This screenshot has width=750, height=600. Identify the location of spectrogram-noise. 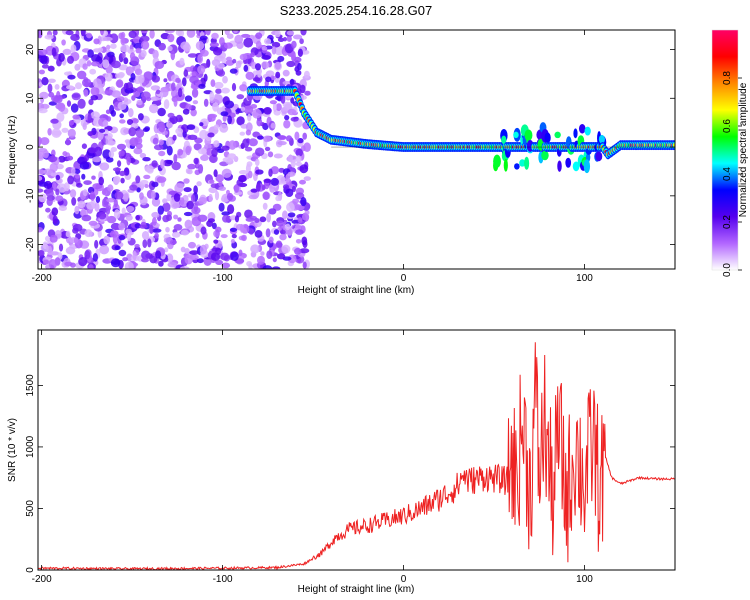
(174, 149).